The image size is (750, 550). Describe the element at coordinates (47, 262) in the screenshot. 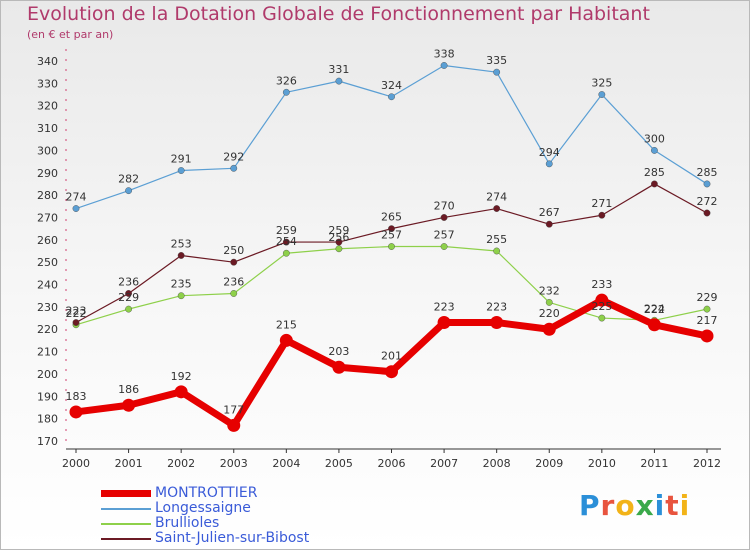

I see `y-tick-label: 250` at that location.